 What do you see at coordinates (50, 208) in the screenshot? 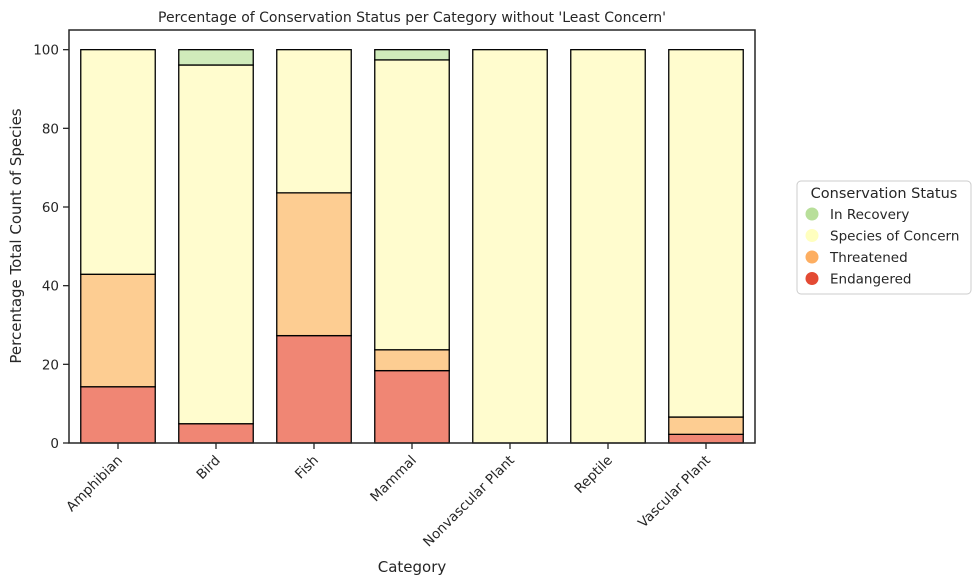
I see `y-tick-label: 60` at bounding box center [50, 208].